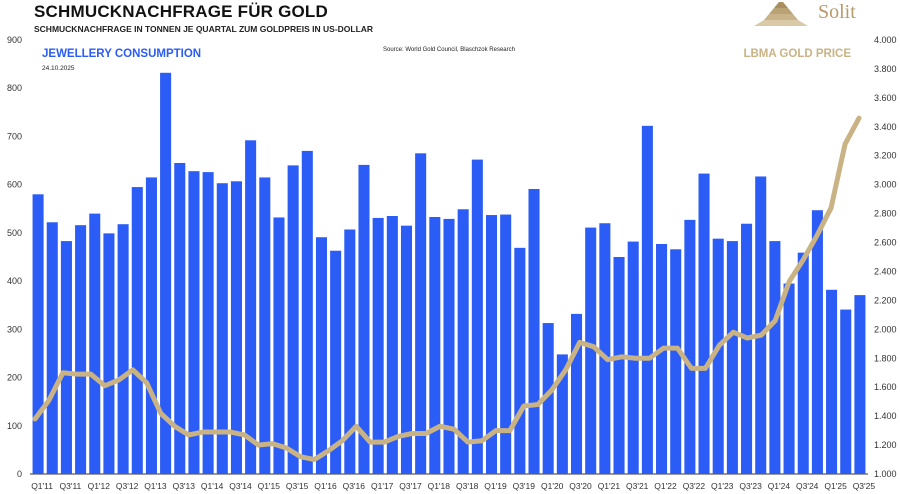 The width and height of the screenshot is (900, 494). I want to click on right-tick-label: 3.600, so click(885, 98).